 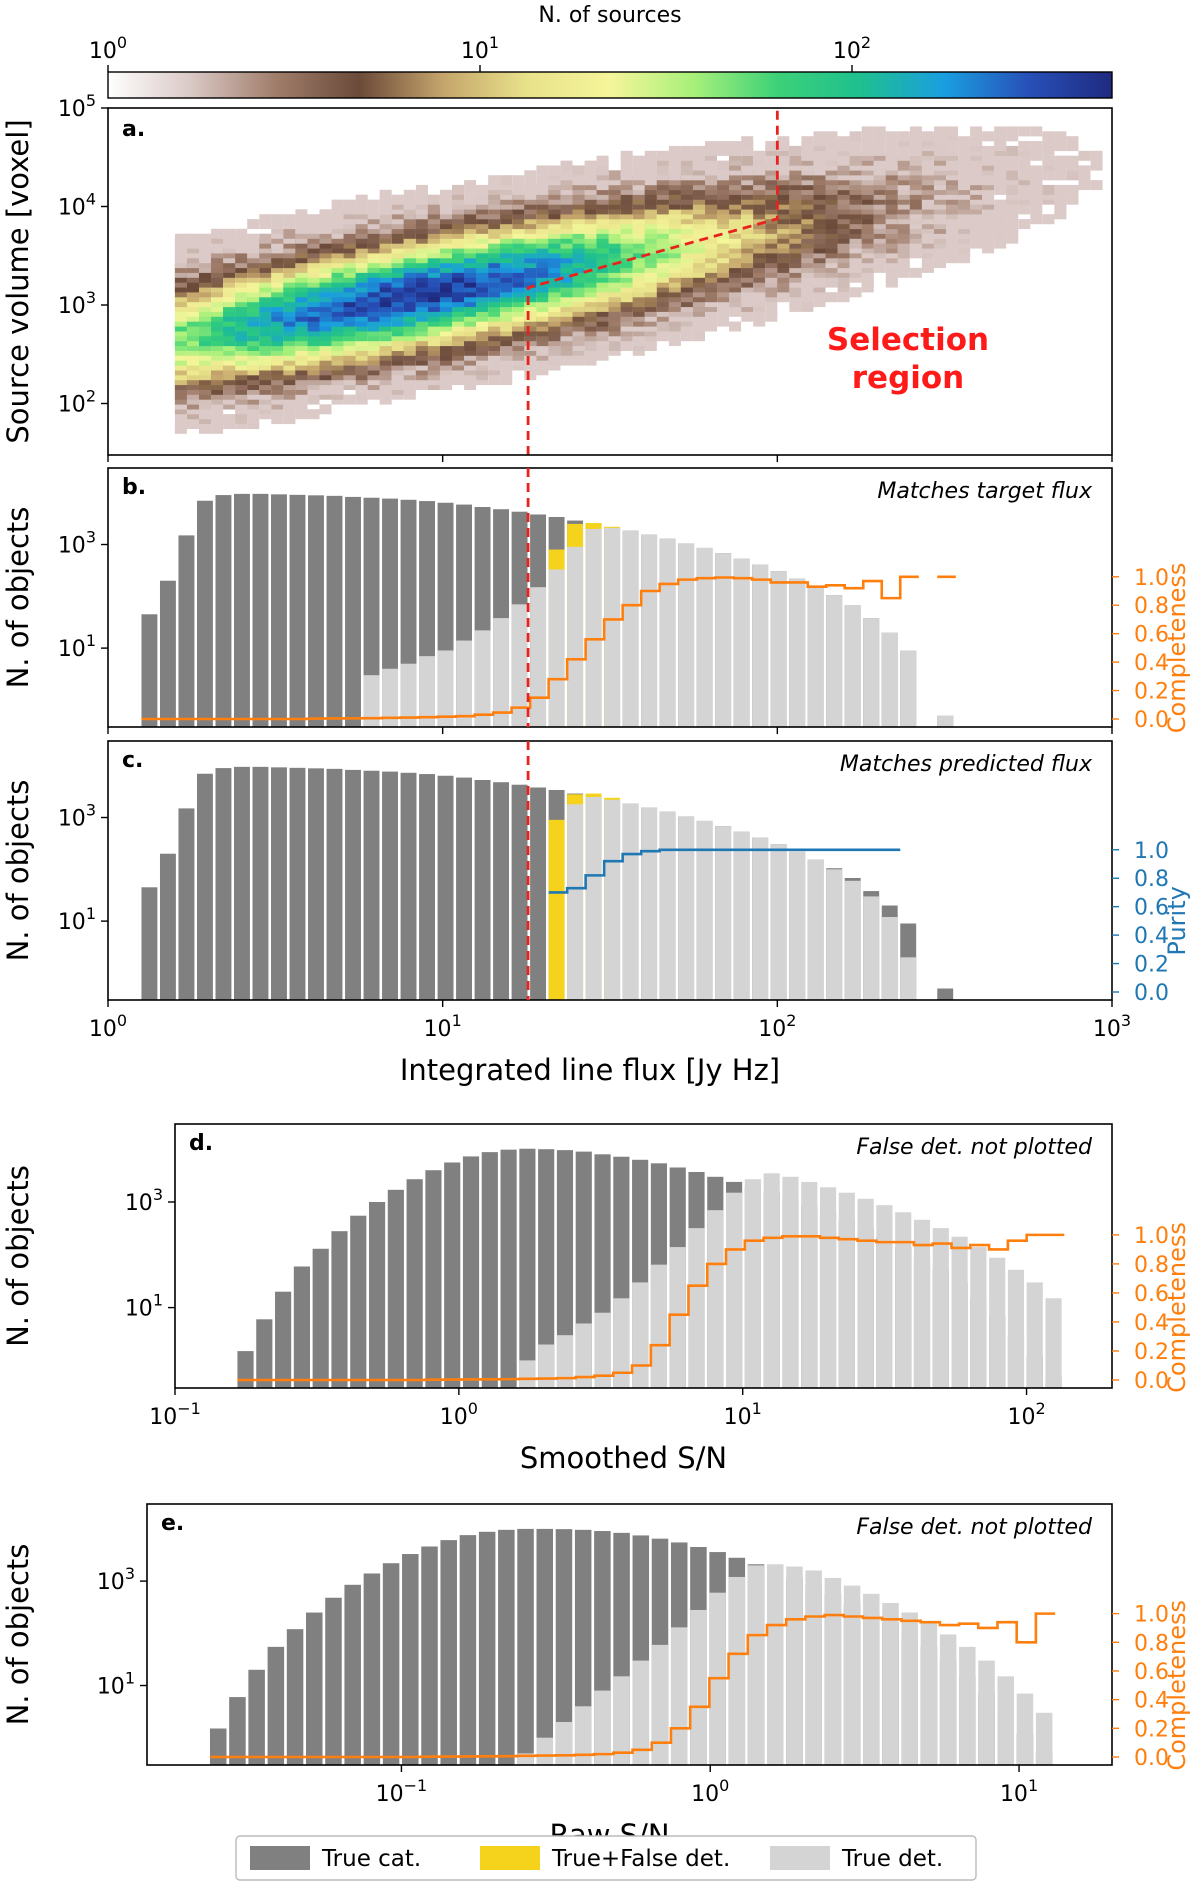 What do you see at coordinates (133, 129) in the screenshot?
I see `panel-label: a.` at bounding box center [133, 129].